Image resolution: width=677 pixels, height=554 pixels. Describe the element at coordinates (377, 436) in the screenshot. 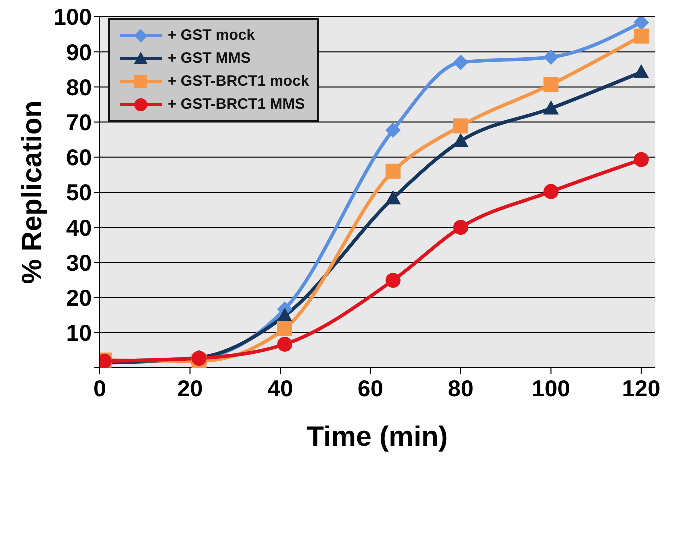

I see `x-axis-title: Time (min)` at that location.